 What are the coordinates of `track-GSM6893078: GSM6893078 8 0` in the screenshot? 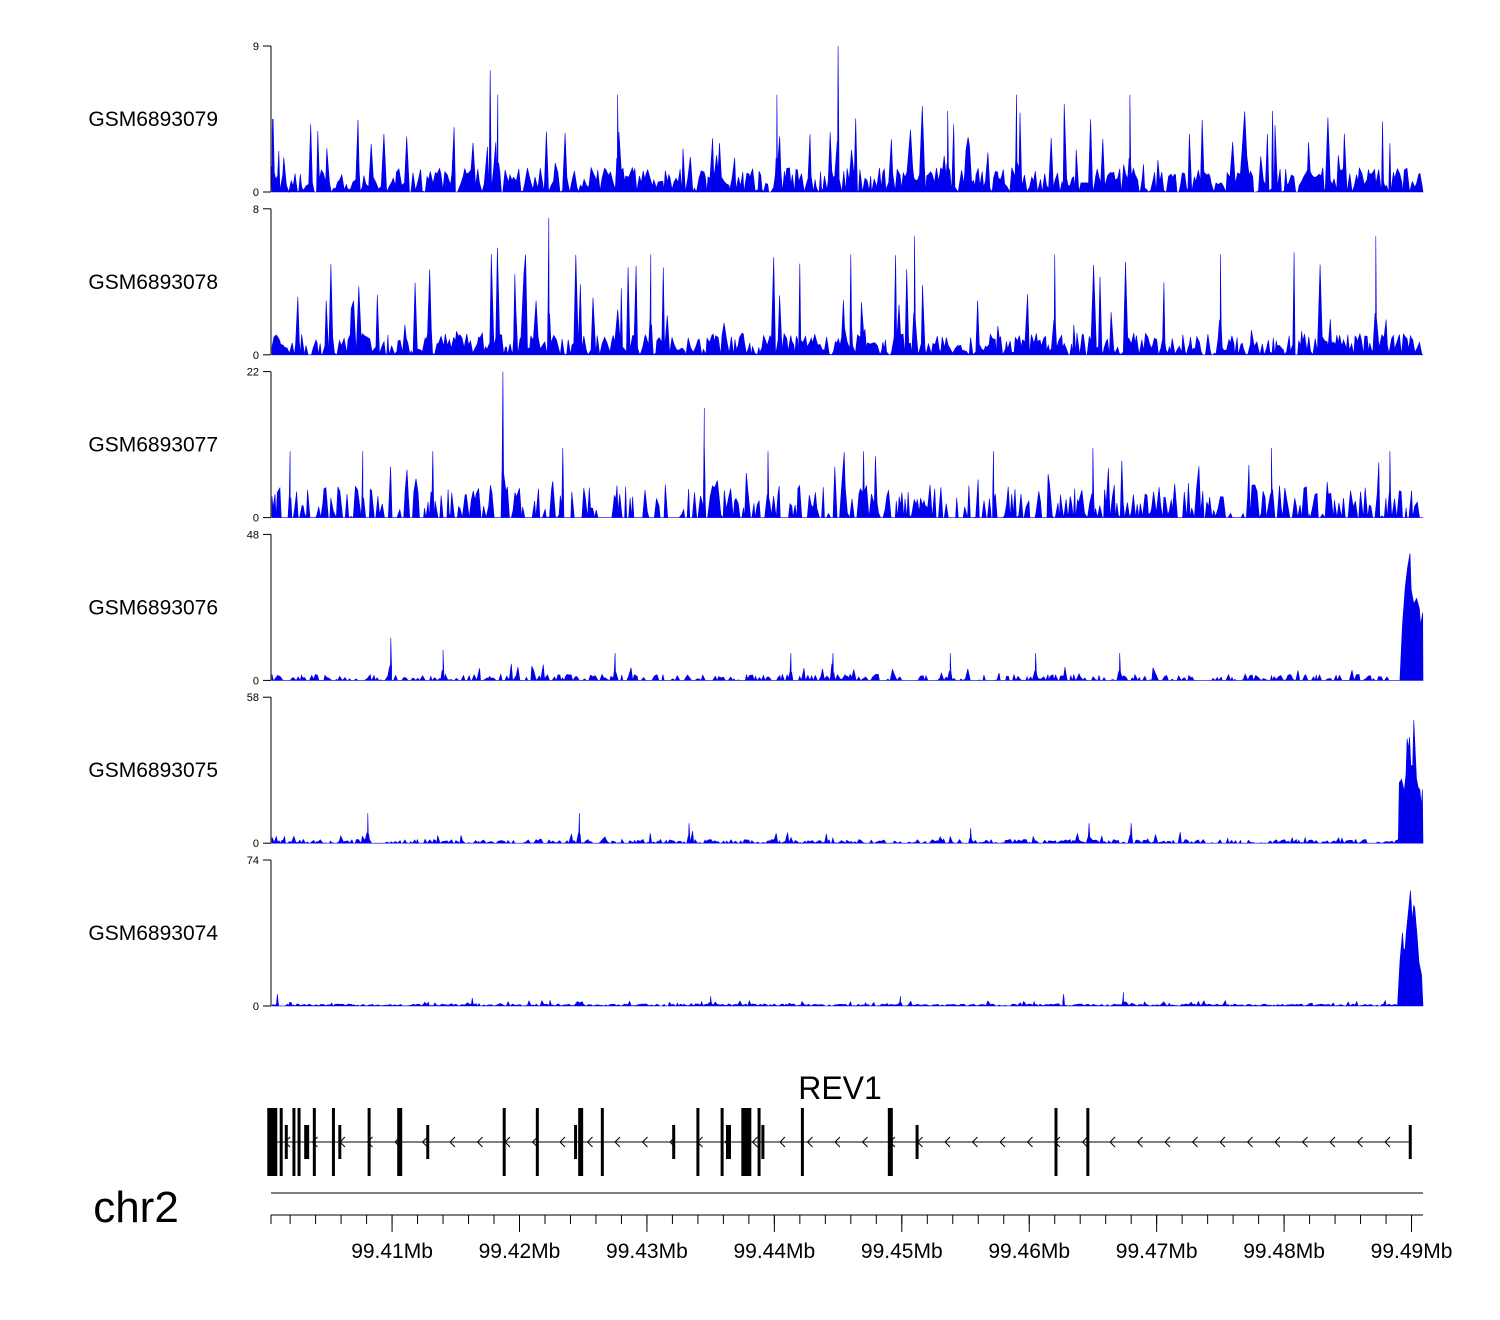 It's located at (756, 283).